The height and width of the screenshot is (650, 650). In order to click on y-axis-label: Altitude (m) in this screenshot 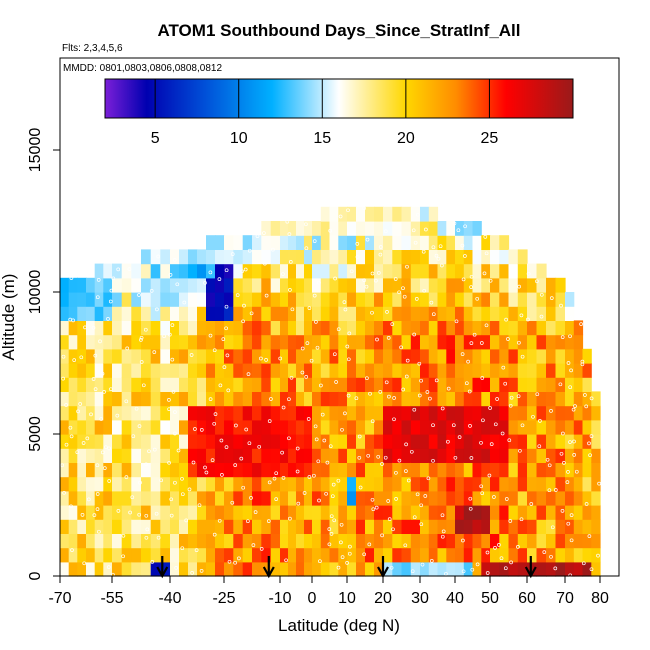, I will do `click(9, 317)`.